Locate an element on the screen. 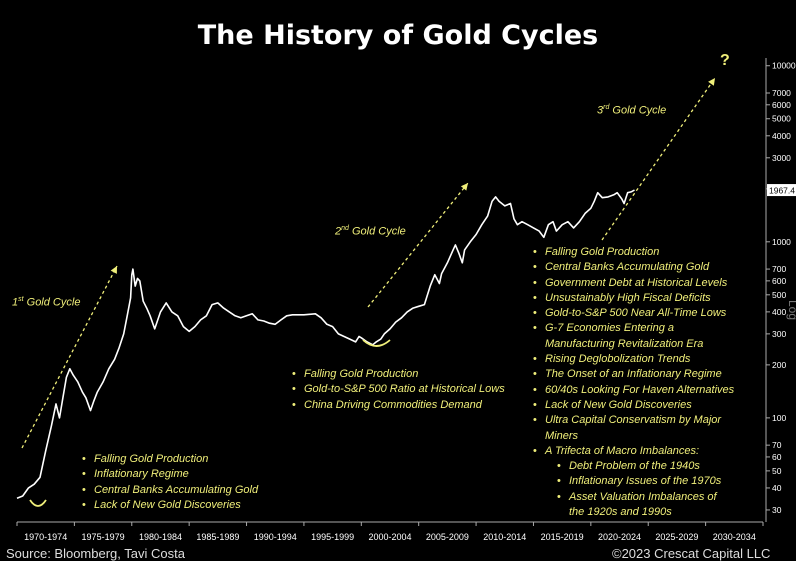 This screenshot has height=561, width=796. driver-subitem: Debt Problem of the 1940s is located at coordinates (644, 467).